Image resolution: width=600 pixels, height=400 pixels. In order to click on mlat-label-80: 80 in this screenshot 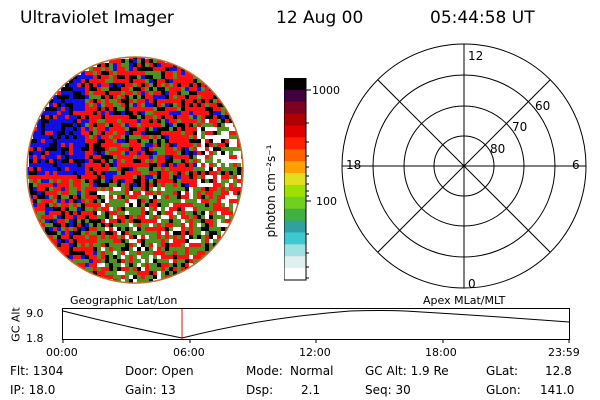, I will do `click(497, 149)`.